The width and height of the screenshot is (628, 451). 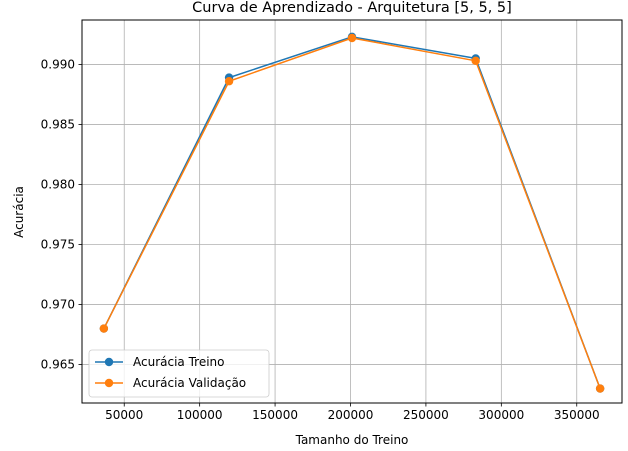 What do you see at coordinates (58, 184) in the screenshot?
I see `y-tick-label: 0.980` at bounding box center [58, 184].